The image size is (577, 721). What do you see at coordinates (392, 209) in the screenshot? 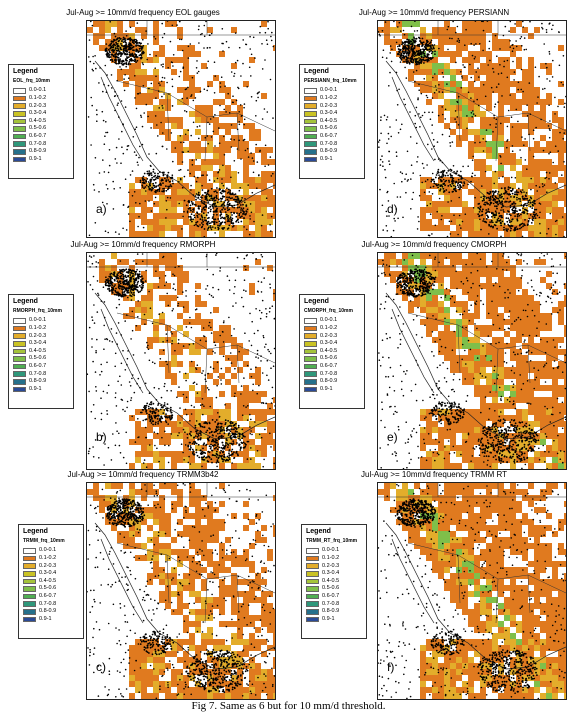
I see `panel-label: d)` at bounding box center [392, 209].